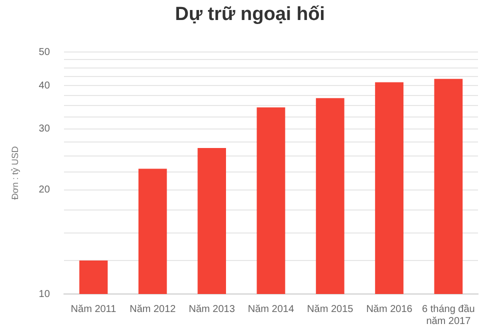 This screenshot has width=500, height=333. Describe the element at coordinates (212, 309) in the screenshot. I see `x-tick-label: Năm 2013` at that location.